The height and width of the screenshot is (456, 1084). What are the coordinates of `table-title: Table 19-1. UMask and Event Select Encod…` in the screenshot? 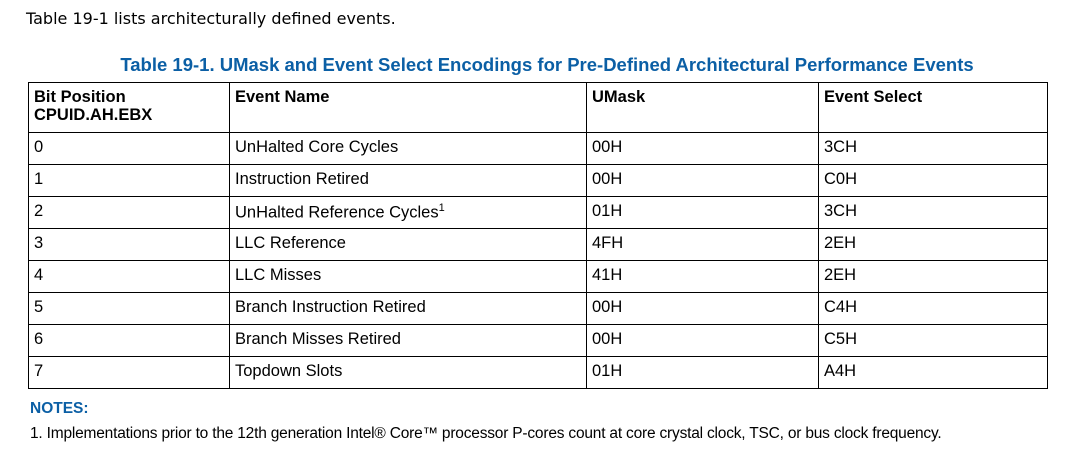 It's located at (547, 64).